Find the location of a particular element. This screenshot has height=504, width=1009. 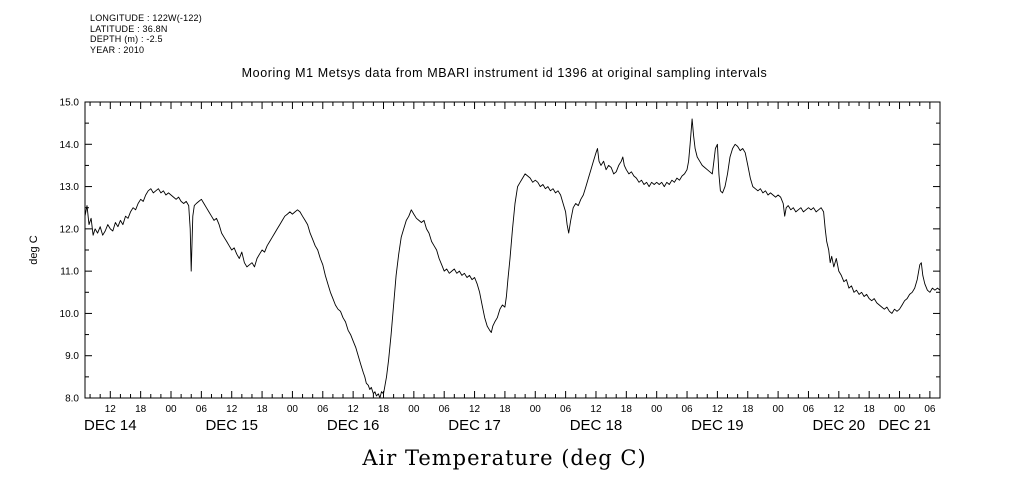

metadata-depth: DEPTH (m) : -2.5 is located at coordinates (126, 39).